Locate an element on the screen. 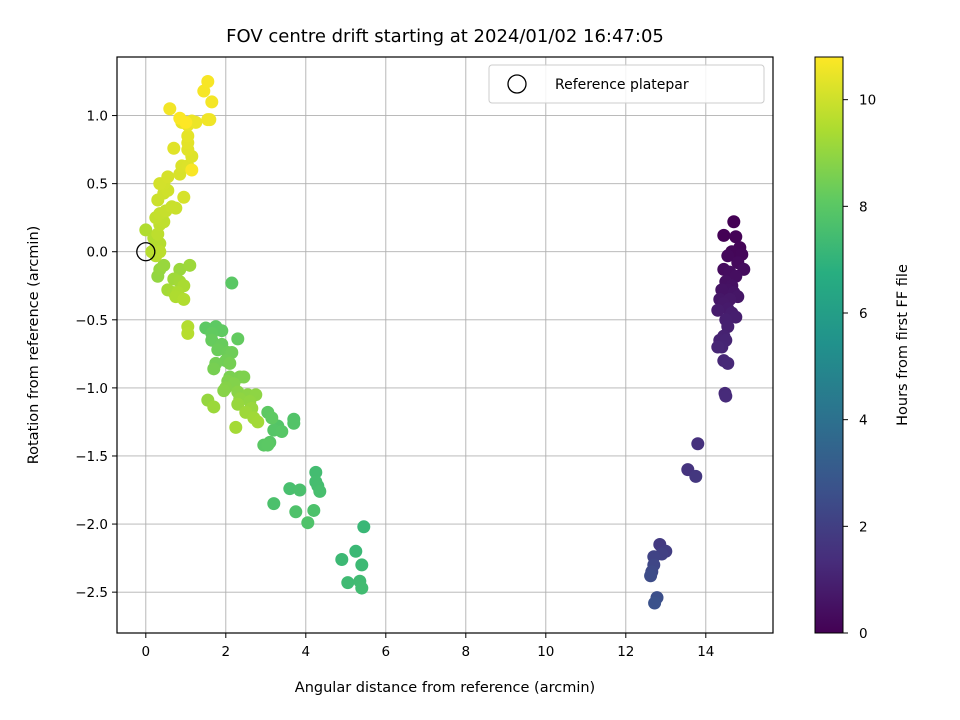 The width and height of the screenshot is (960, 720). colorbar-tick-label: 10 is located at coordinates (867, 101).